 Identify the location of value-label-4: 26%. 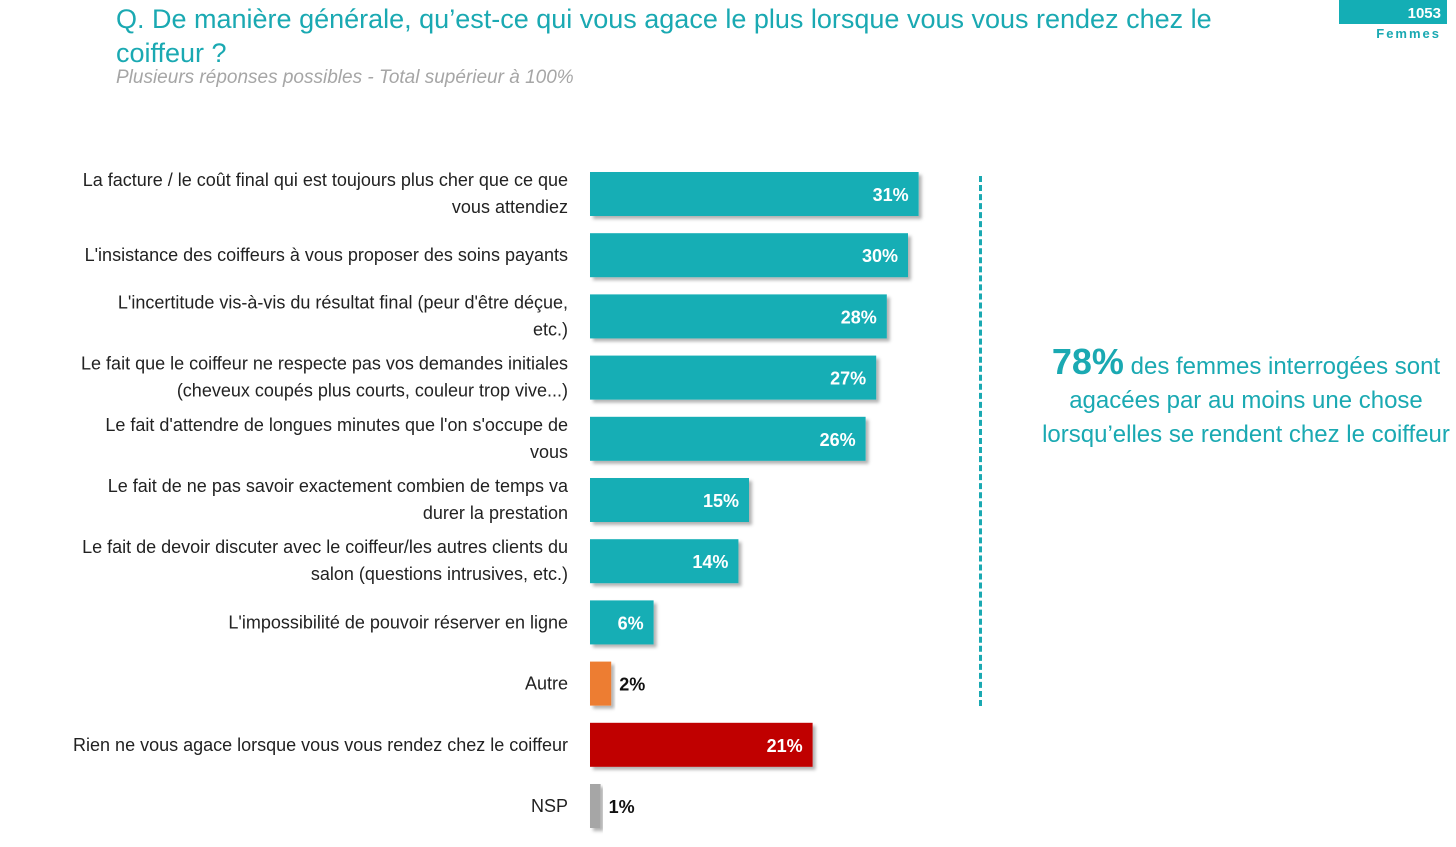
(838, 440).